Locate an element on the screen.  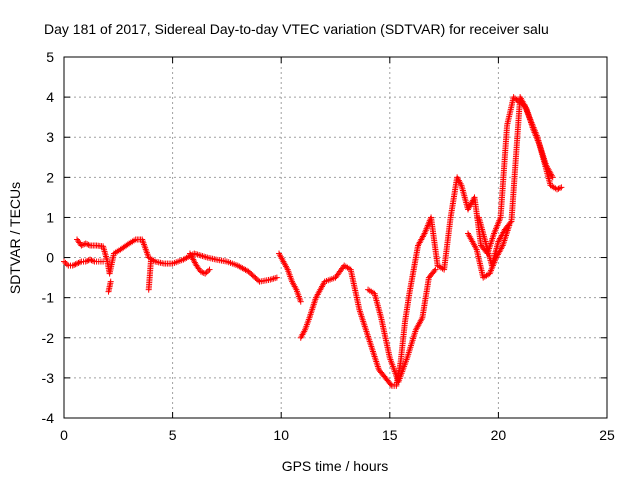
y-tick-label: -1 is located at coordinates (48, 298).